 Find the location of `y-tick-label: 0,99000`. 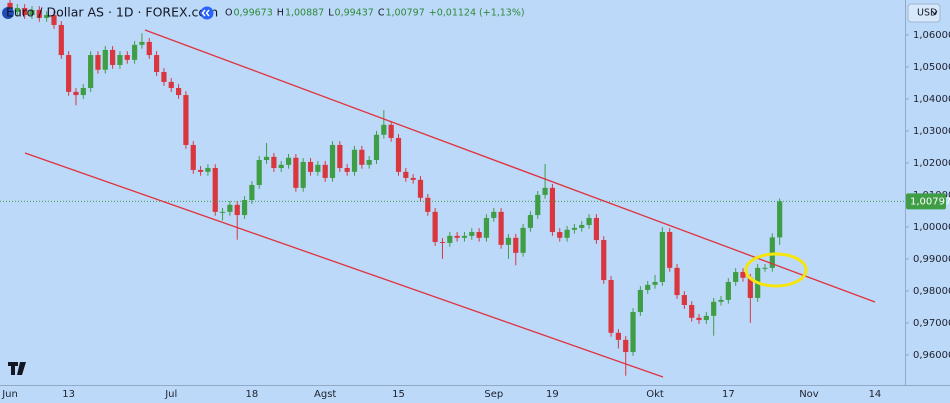

y-tick-label: 0,99000 is located at coordinates (931, 259).